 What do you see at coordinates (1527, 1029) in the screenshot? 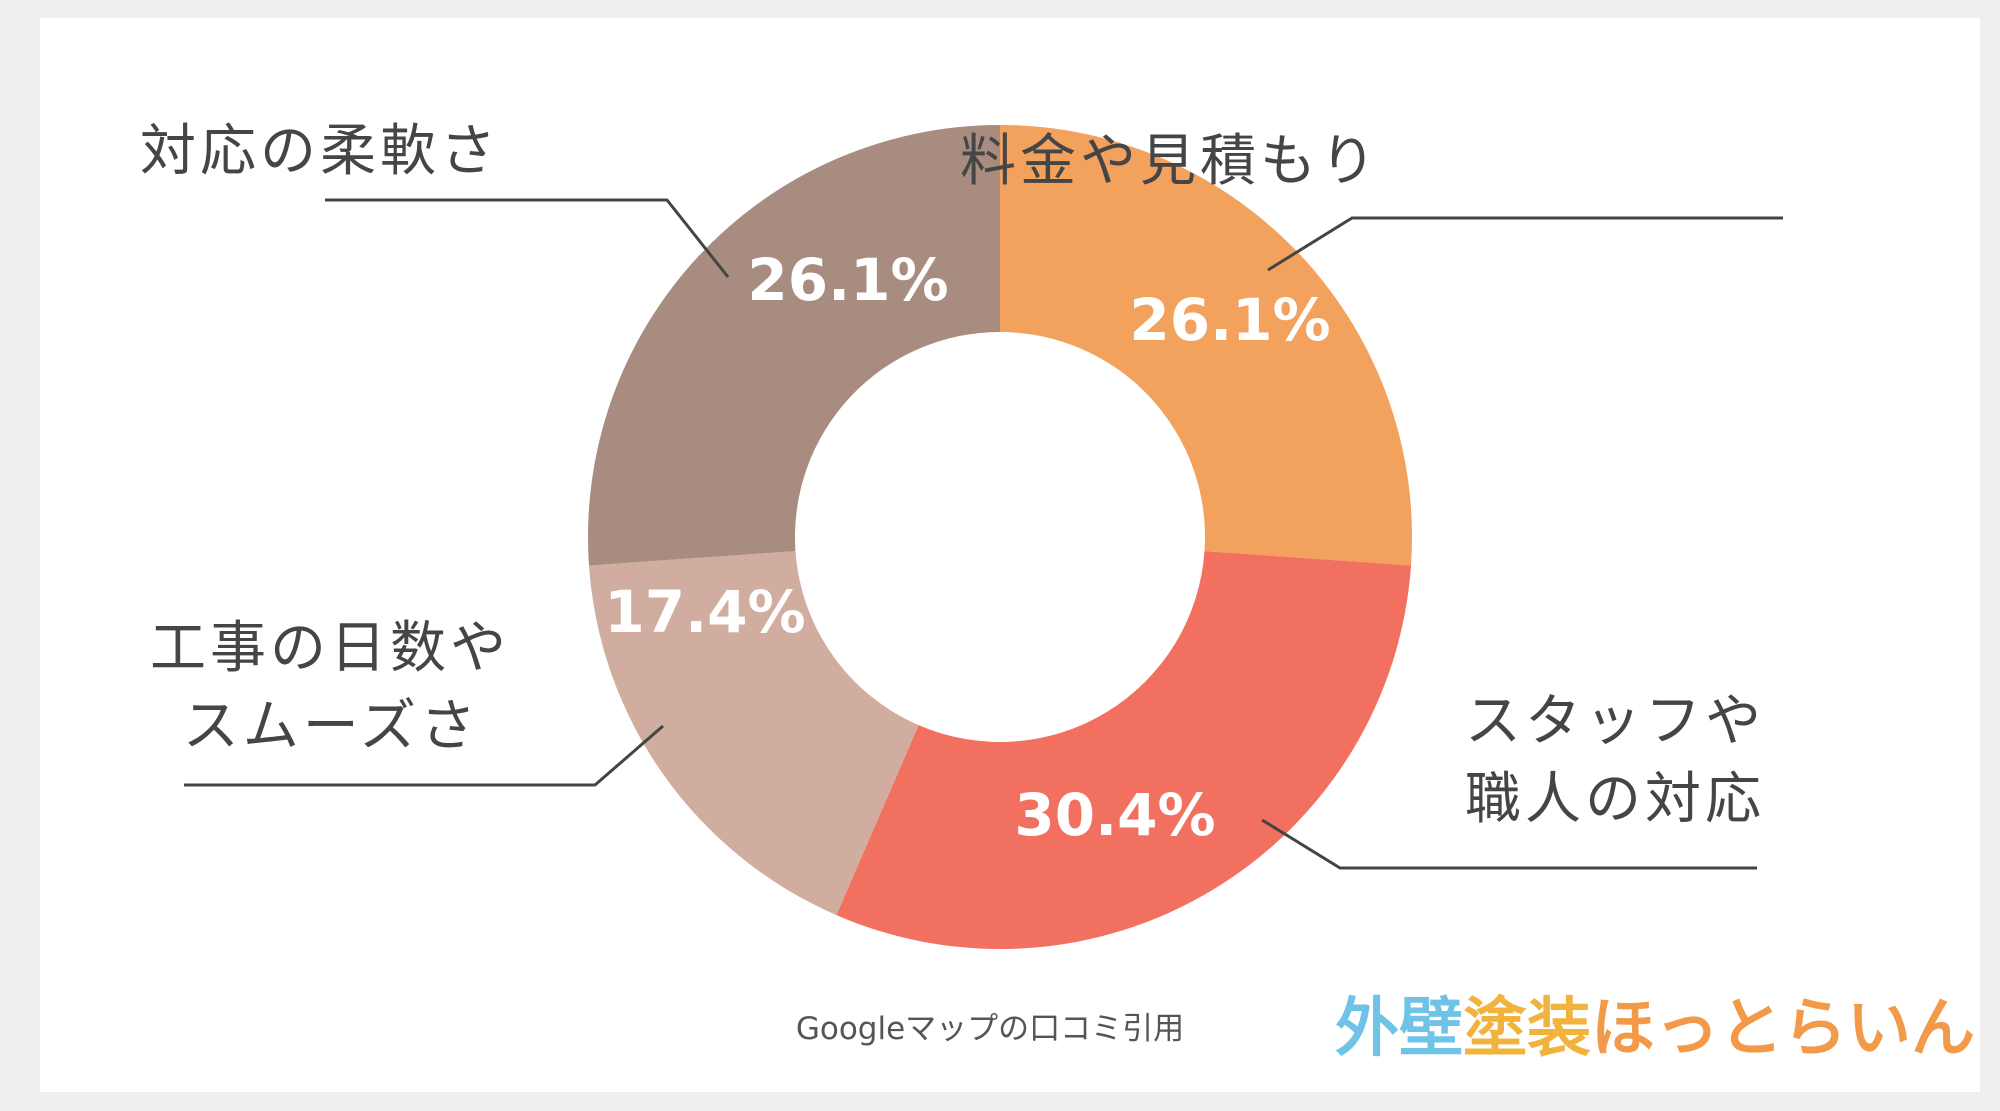
I see `logo-part-2: 塗装` at bounding box center [1527, 1029].